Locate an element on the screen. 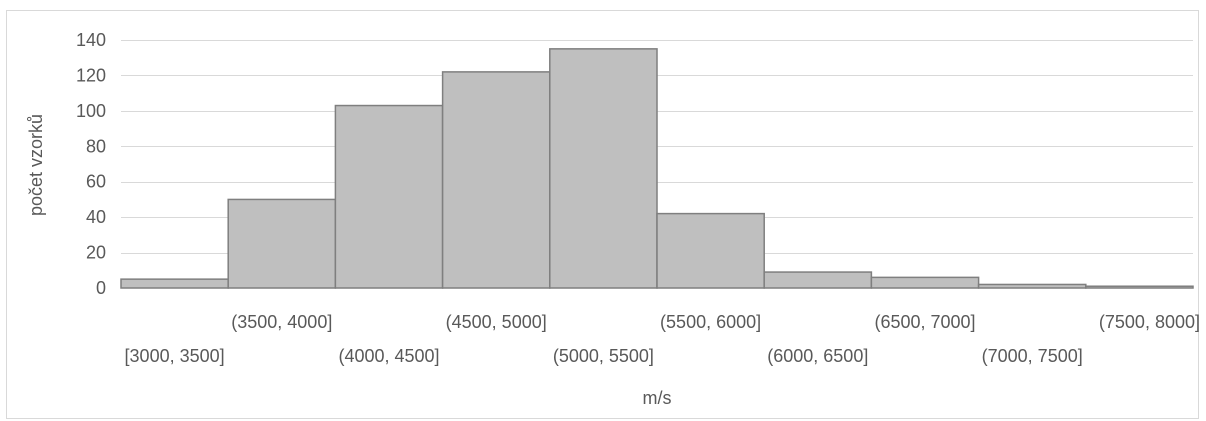 This screenshot has width=1206, height=421. x-axis-title: m/s is located at coordinates (657, 398).